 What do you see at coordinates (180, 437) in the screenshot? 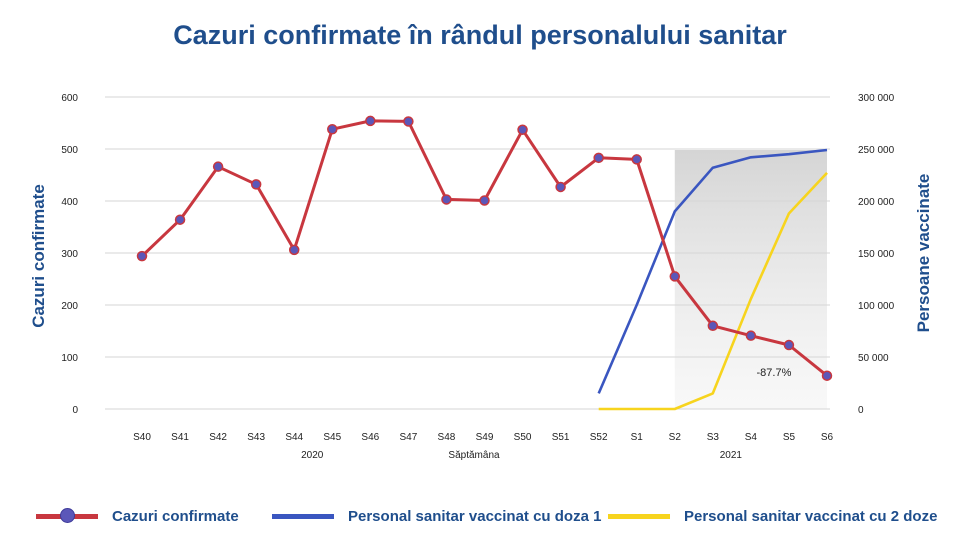
I see `x-tick-label: S41` at bounding box center [180, 437].